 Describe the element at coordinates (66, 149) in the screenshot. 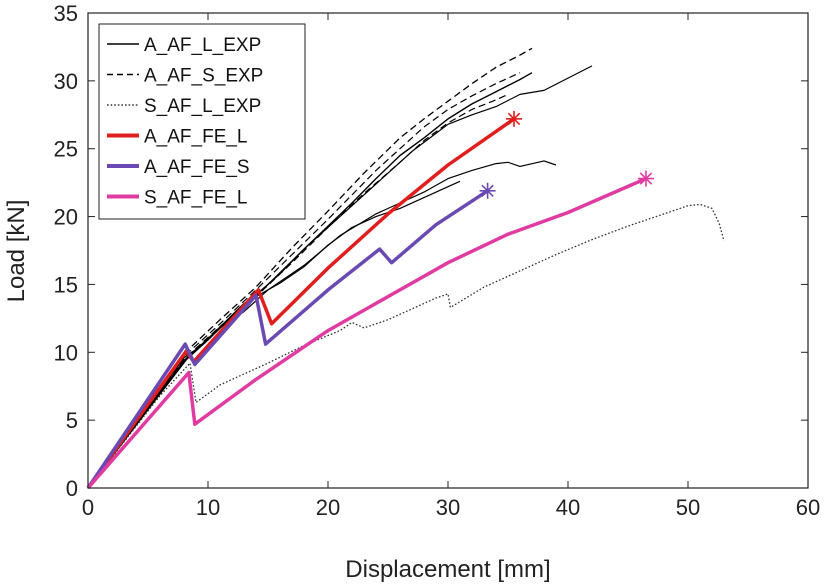

I see `y-tick-label: 25` at that location.